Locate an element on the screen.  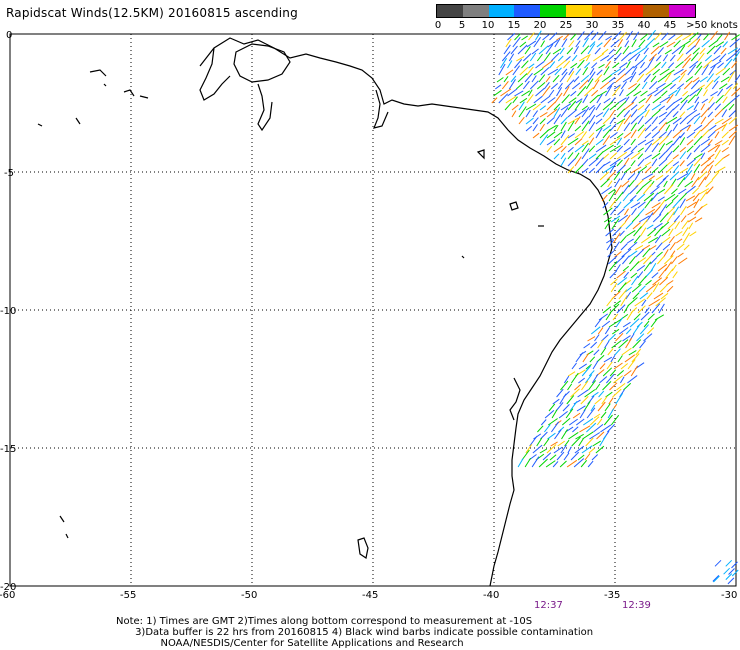
coast-bay is located at coordinates (265, 107).